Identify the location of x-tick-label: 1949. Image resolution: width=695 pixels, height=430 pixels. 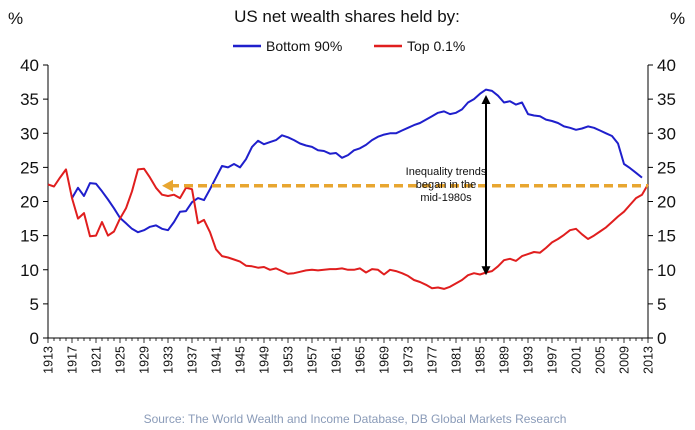
(265, 360).